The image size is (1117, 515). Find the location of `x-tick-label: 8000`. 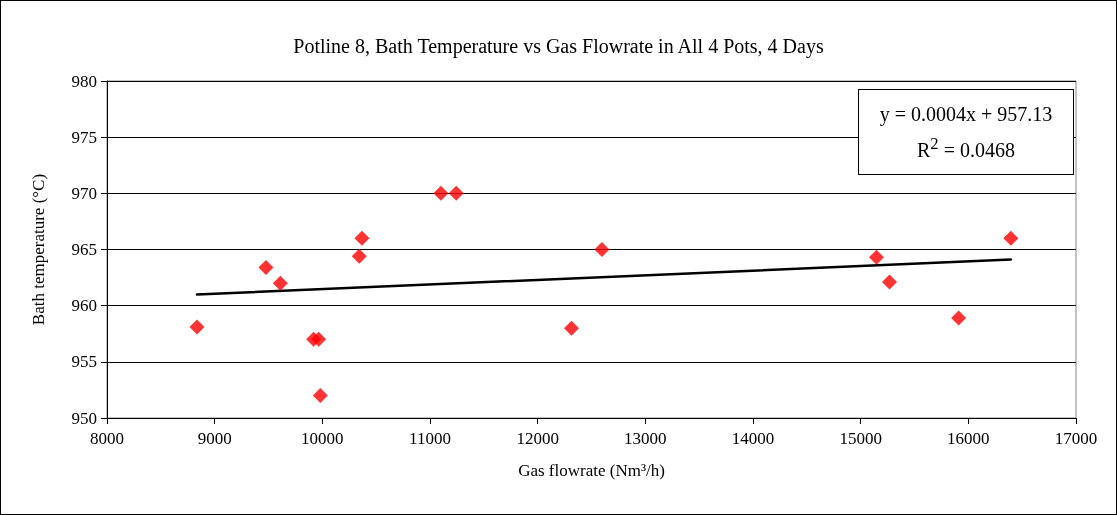

x-tick-label: 8000 is located at coordinates (107, 438).